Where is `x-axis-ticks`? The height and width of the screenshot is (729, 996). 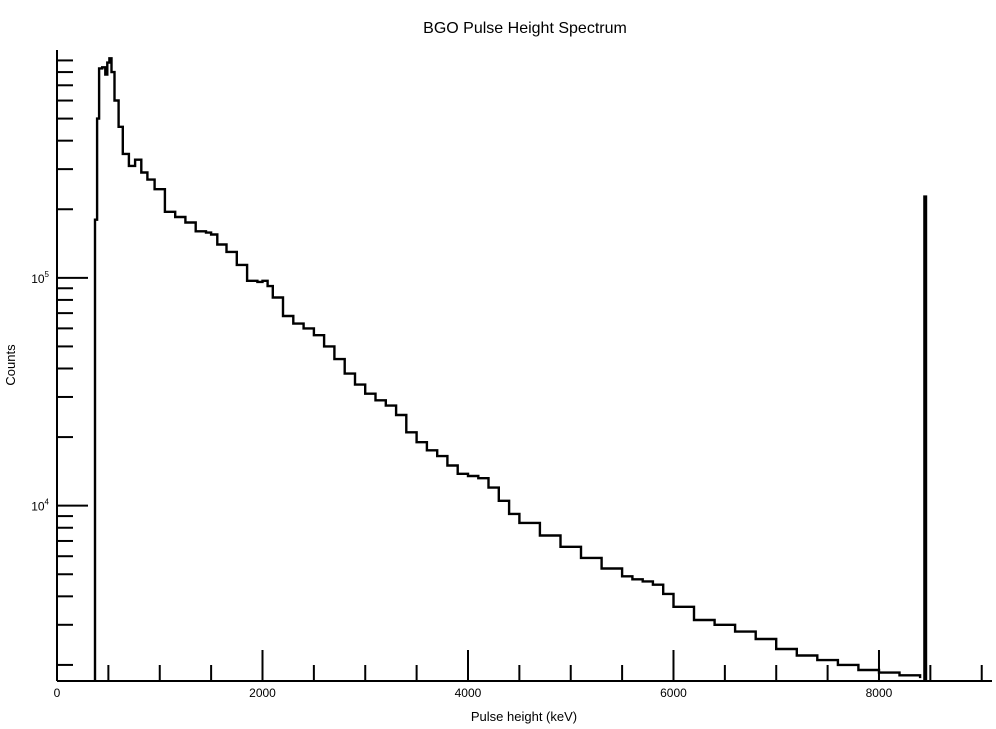 x-axis-ticks is located at coordinates (545, 665).